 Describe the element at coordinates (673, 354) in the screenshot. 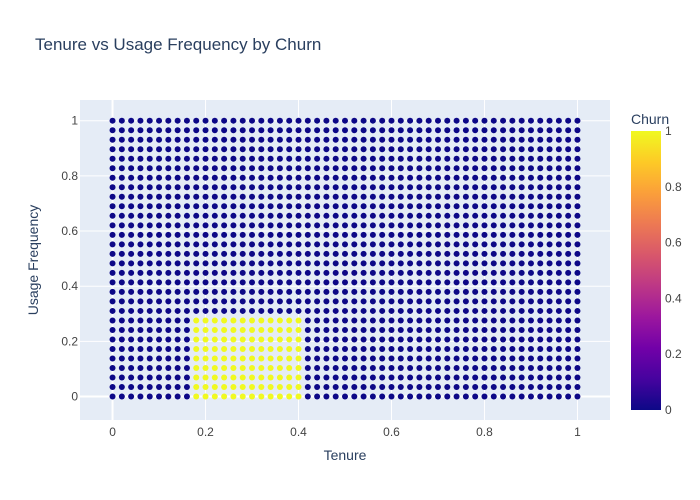

I see `colorbar-tick-label: 0.2` at that location.